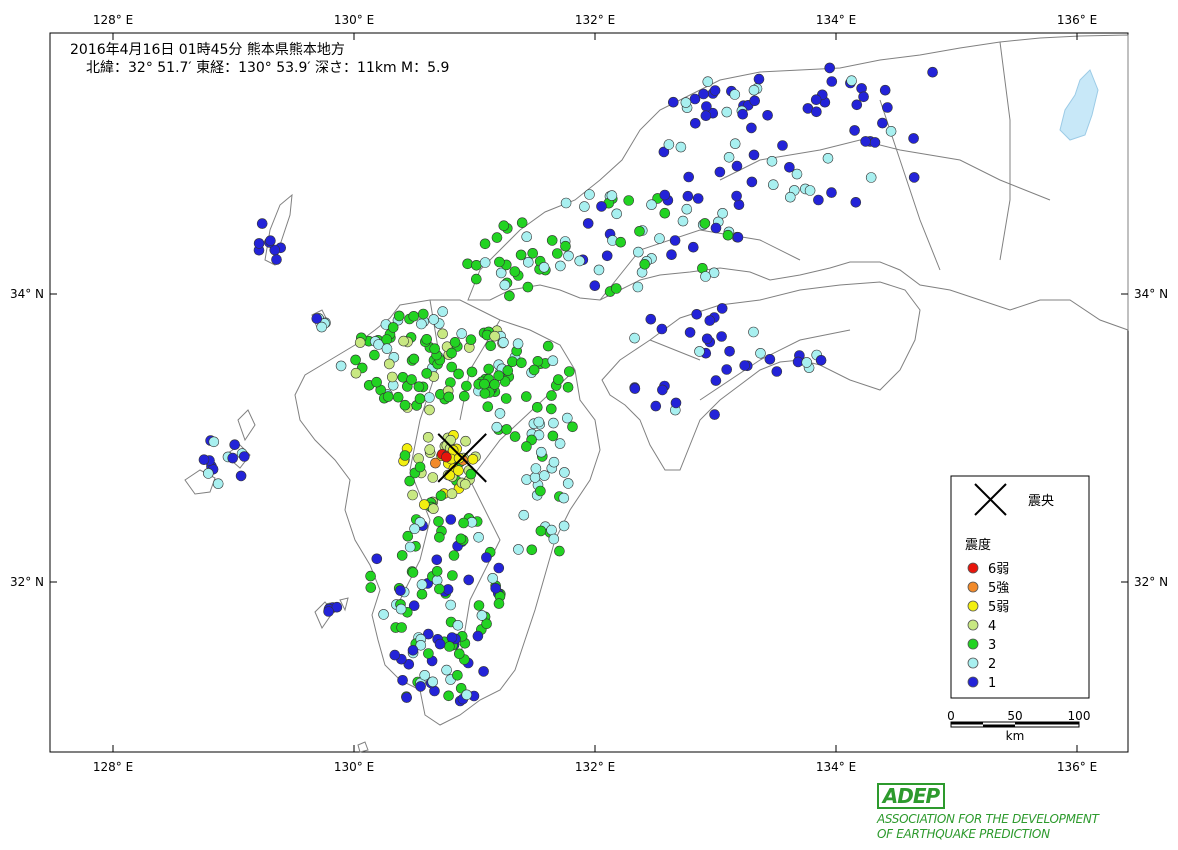  I want to click on scale-tick-50: 50, so click(1014, 716).